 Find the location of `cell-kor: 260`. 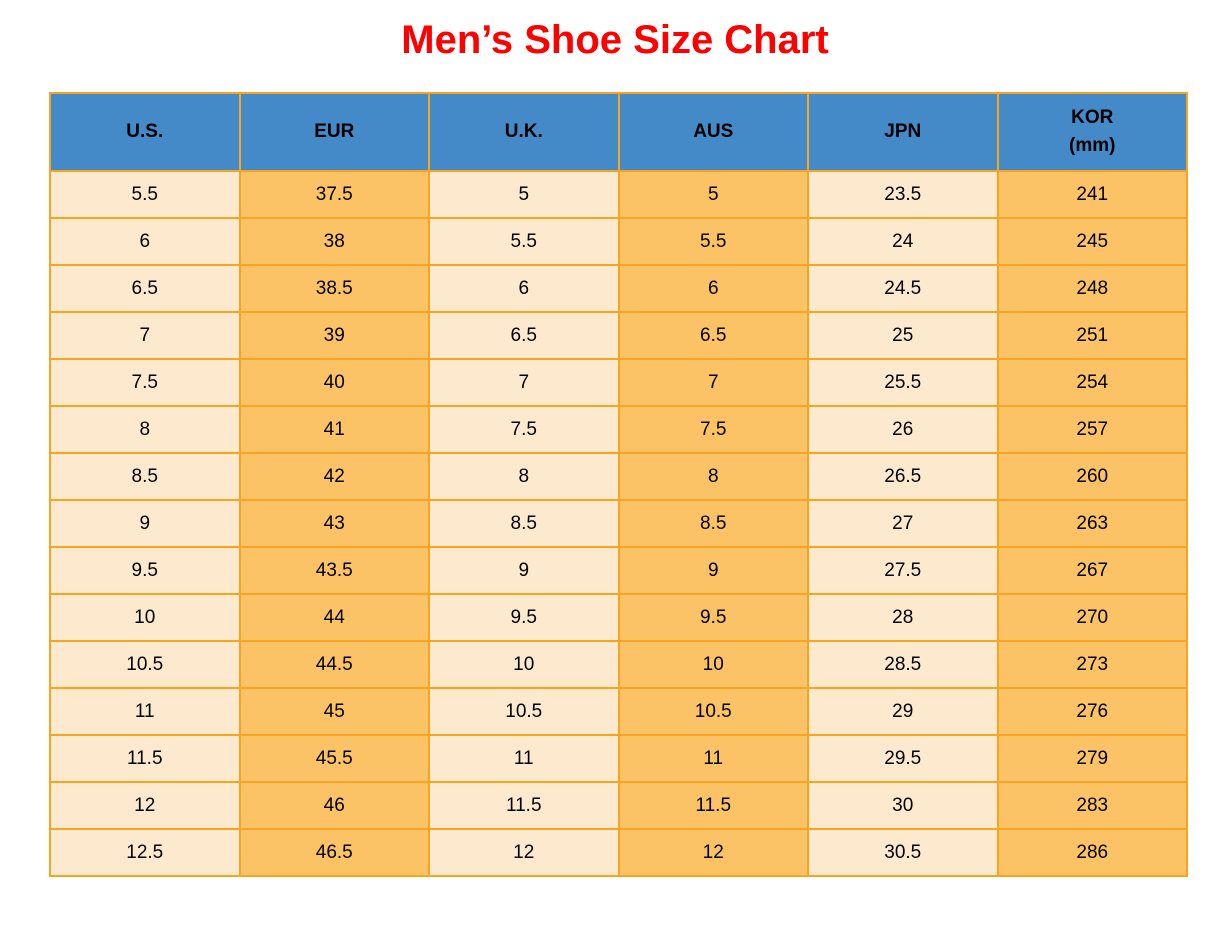

cell-kor: 260 is located at coordinates (1092, 476).